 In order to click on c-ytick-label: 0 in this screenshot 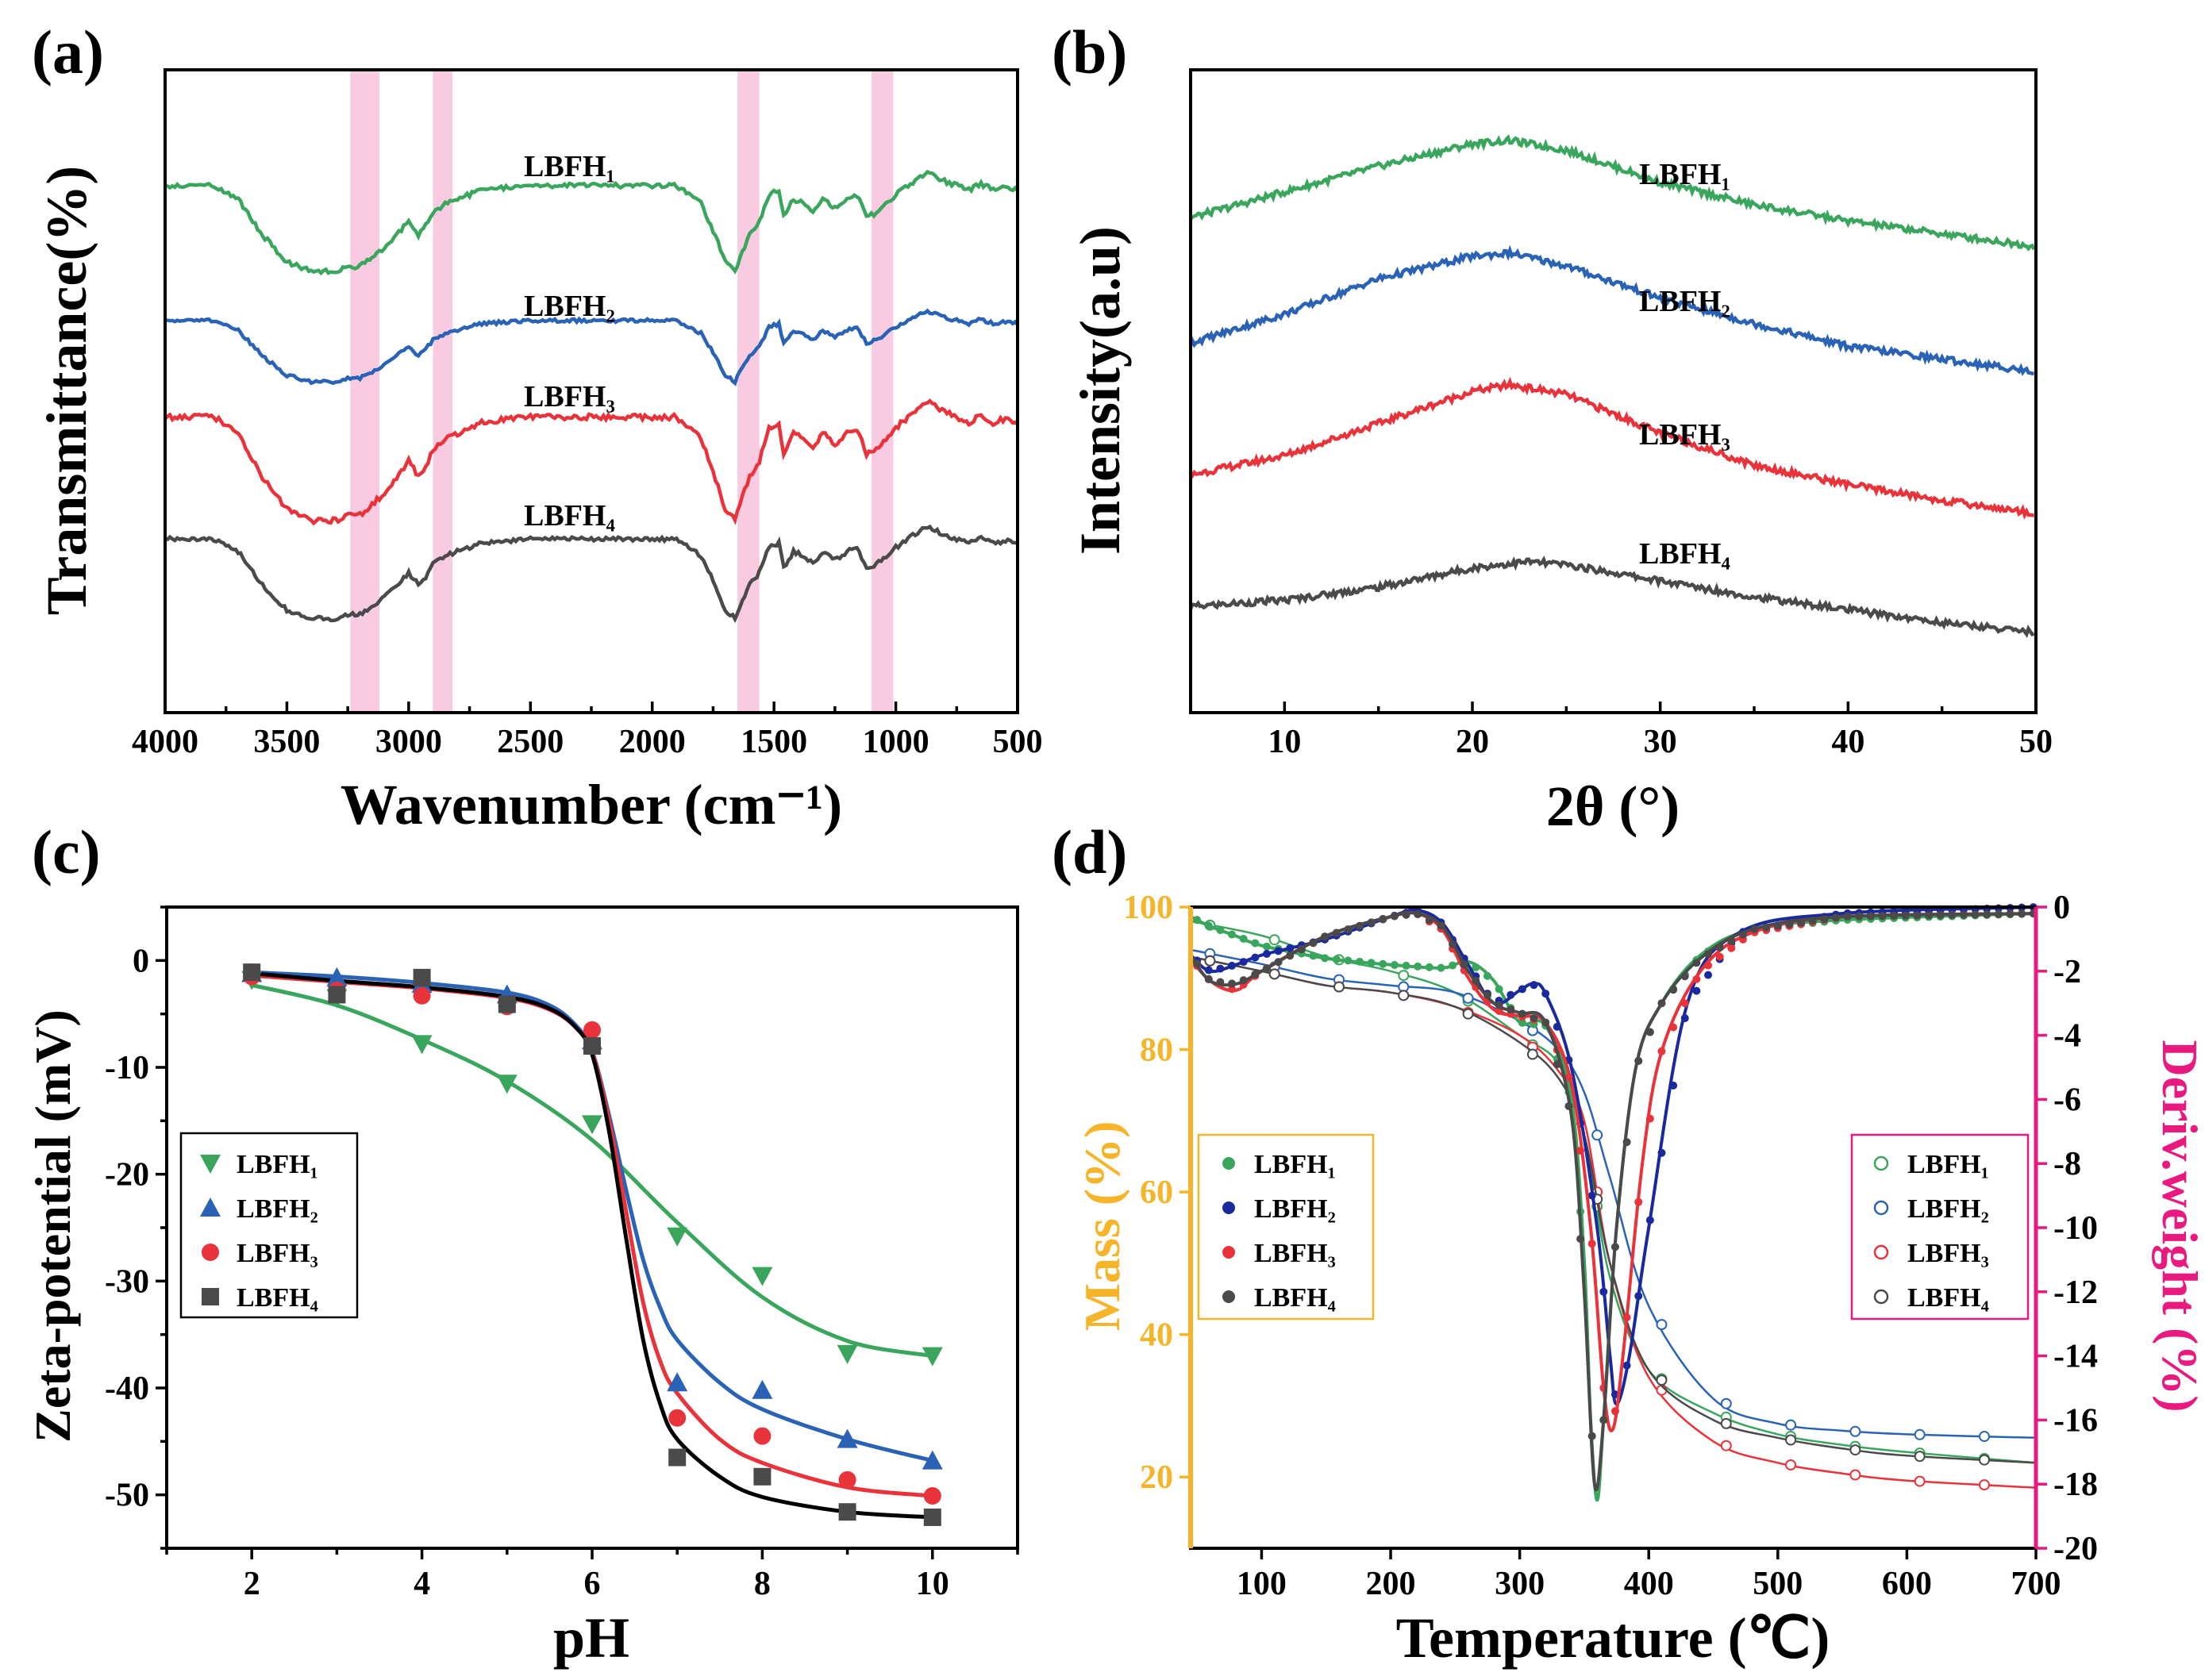, I will do `click(141, 961)`.